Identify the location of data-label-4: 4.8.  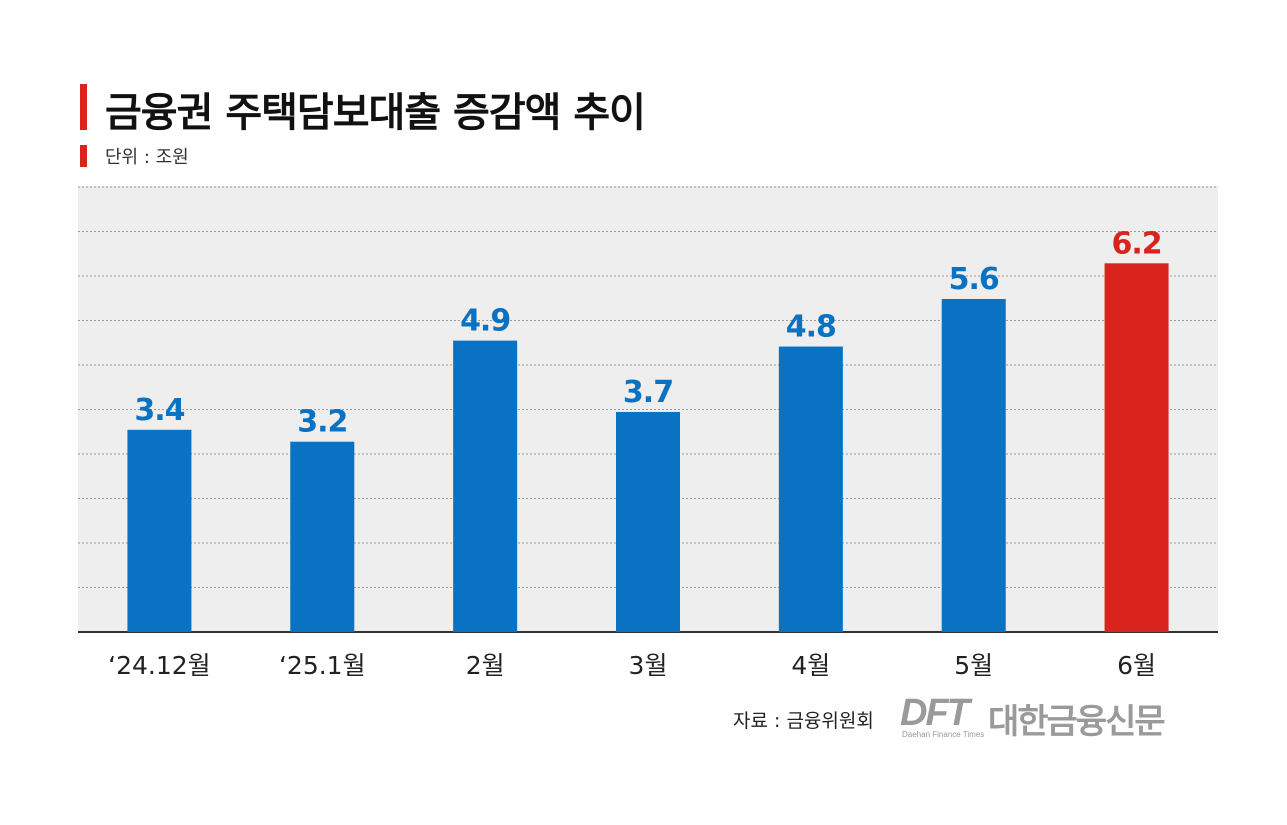
(811, 327).